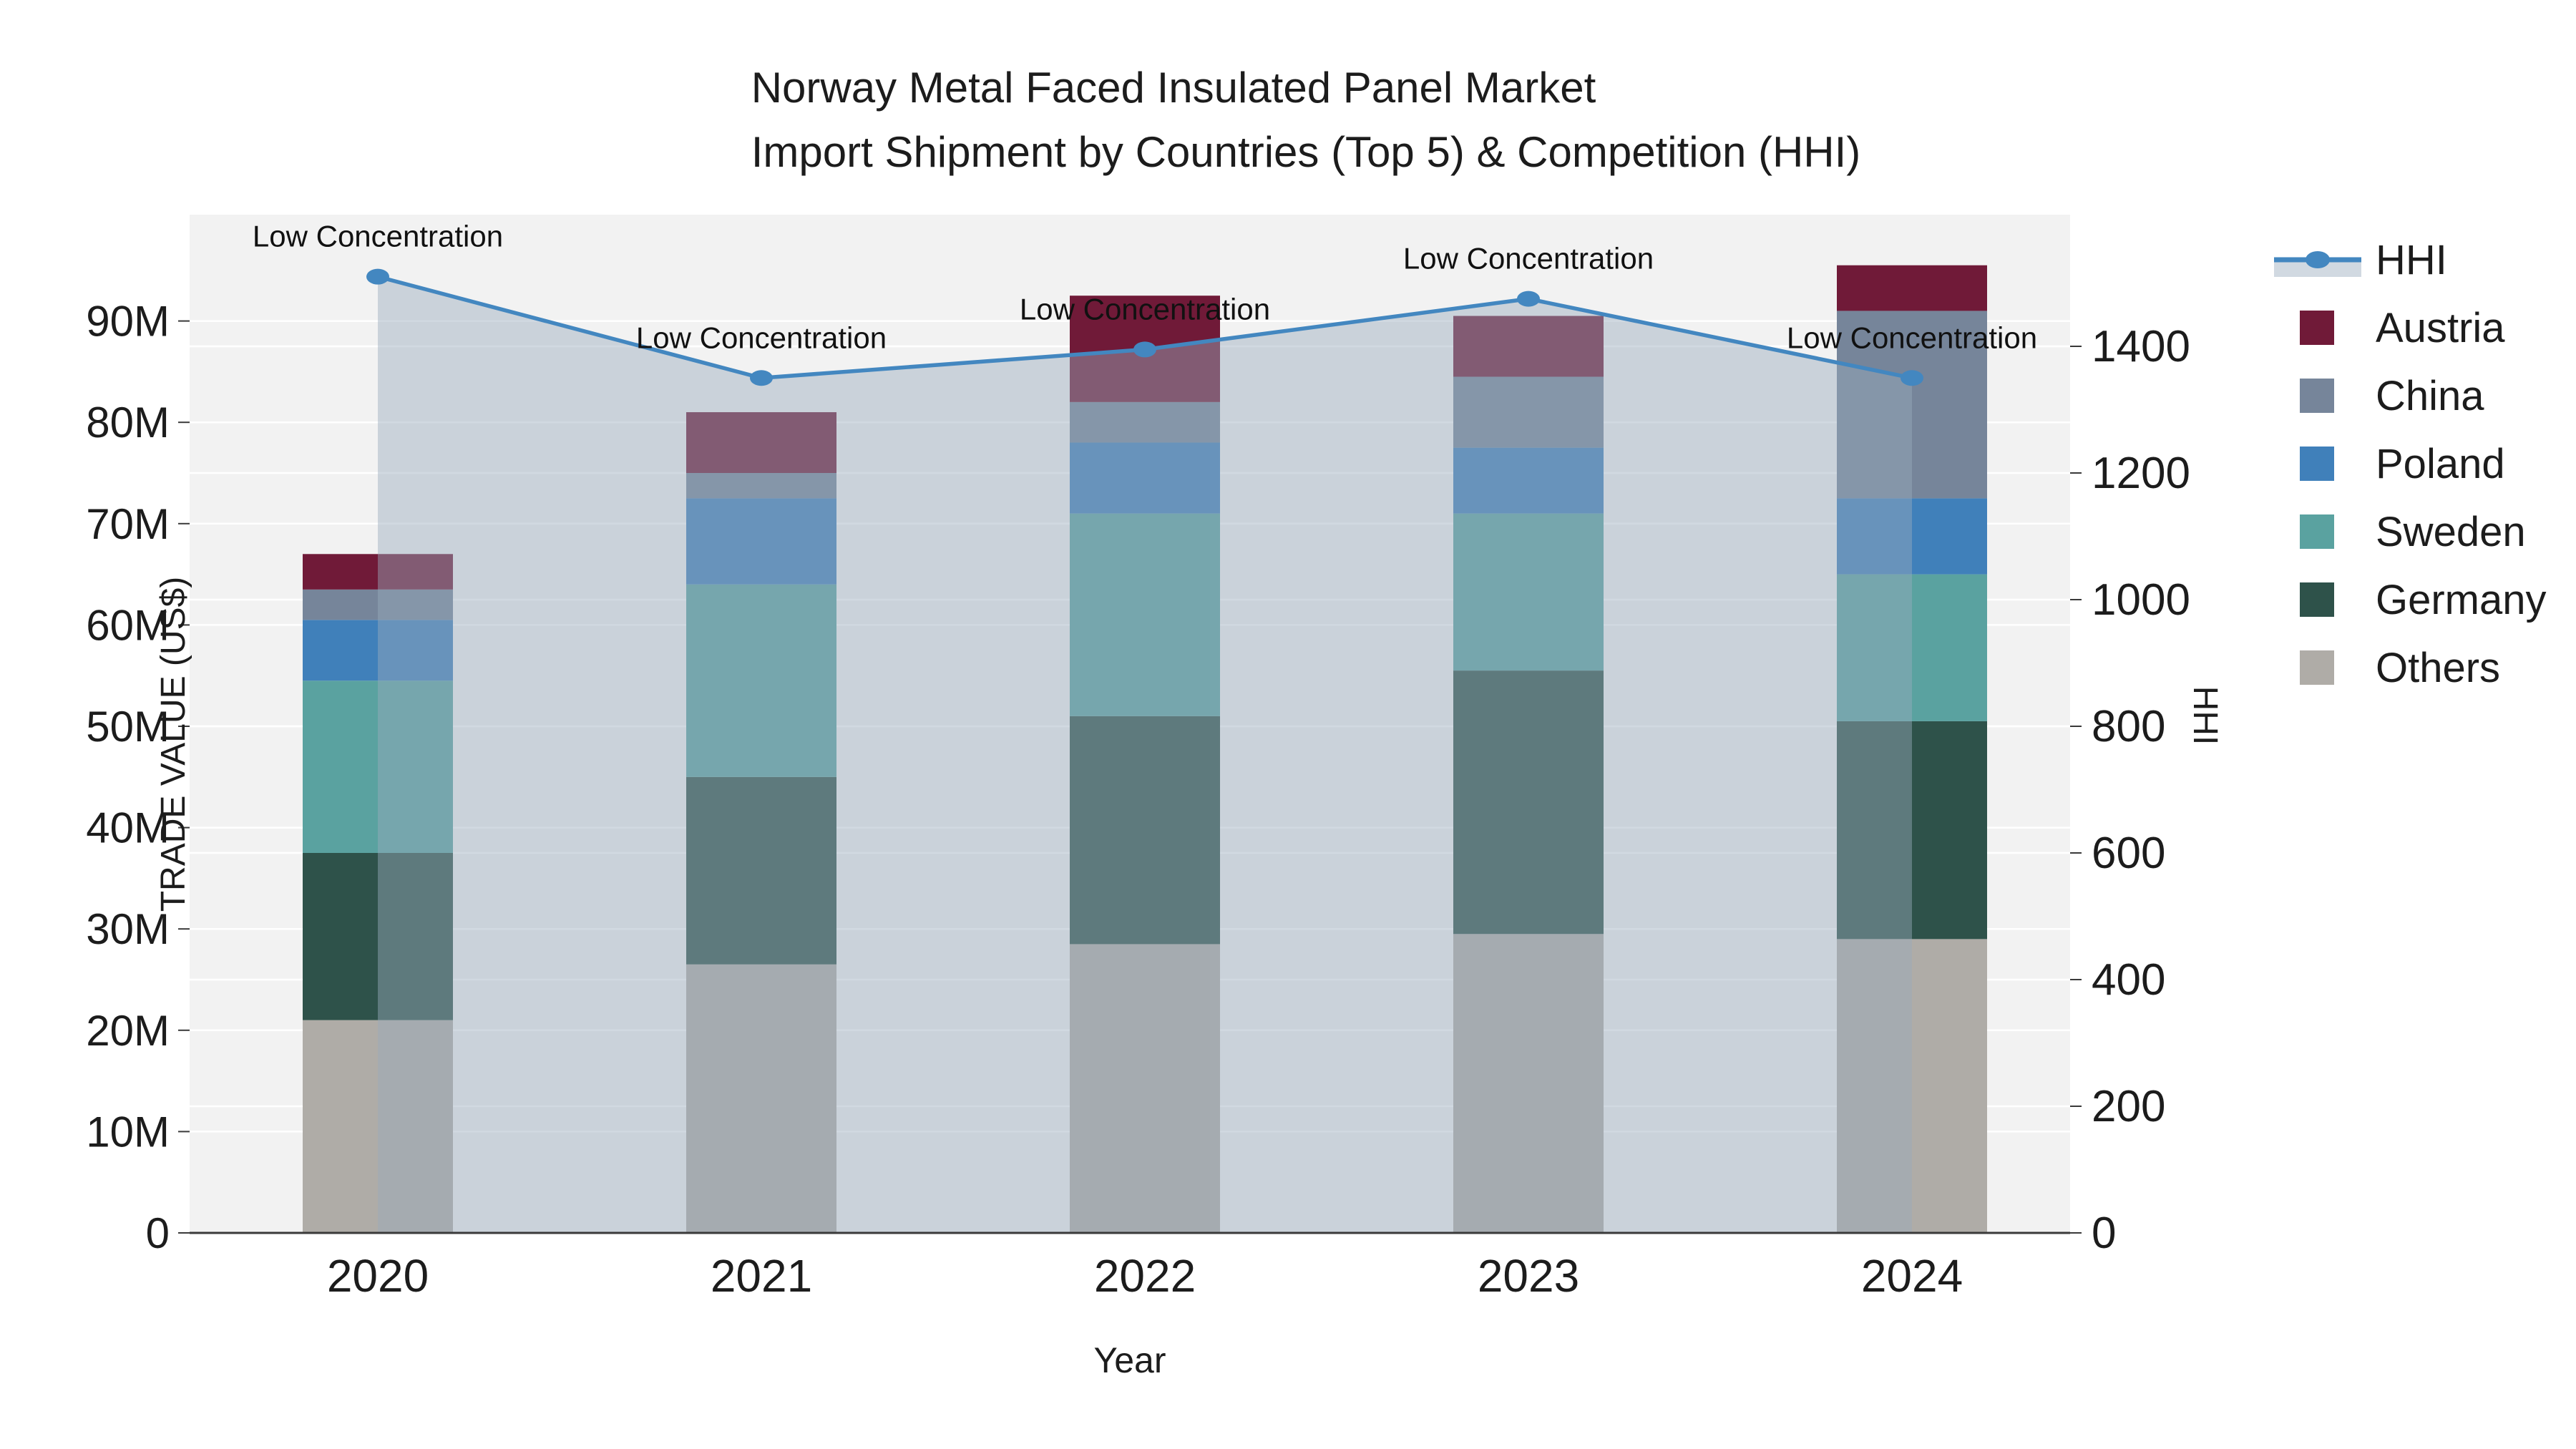 This screenshot has width=2576, height=1449. I want to click on hhi-marker-2023, so click(1529, 299).